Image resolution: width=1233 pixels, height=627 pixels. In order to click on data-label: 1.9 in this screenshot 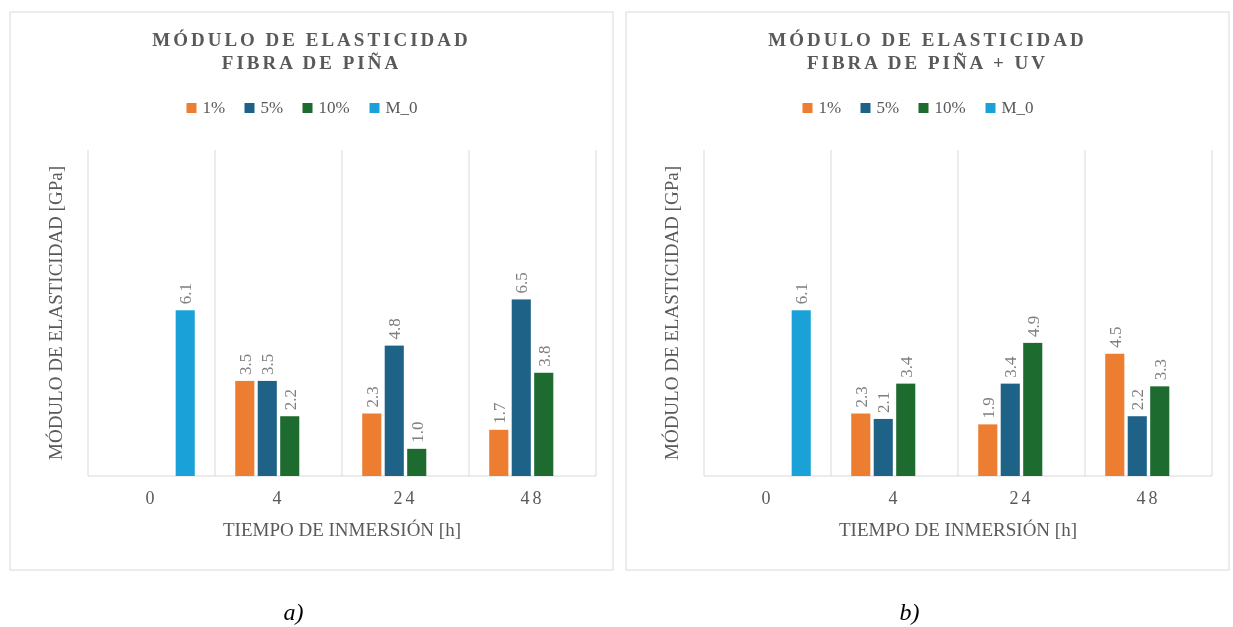, I will do `click(988, 408)`.